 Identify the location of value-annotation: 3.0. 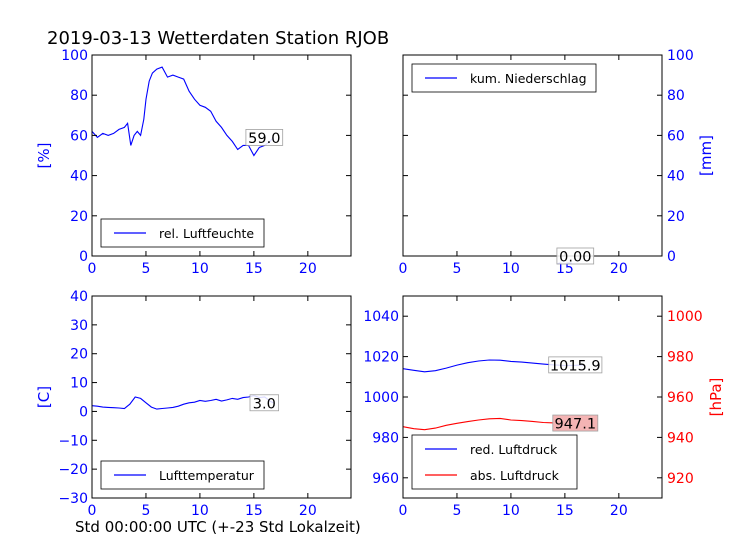
(264, 403).